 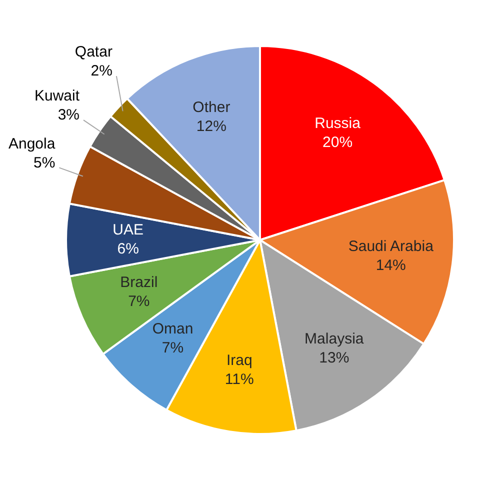 I want to click on data-label: 6%, so click(x=128, y=249).